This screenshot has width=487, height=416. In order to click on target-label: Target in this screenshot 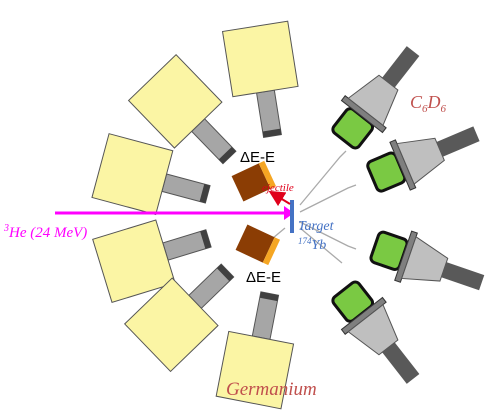, I will do `click(316, 226)`.